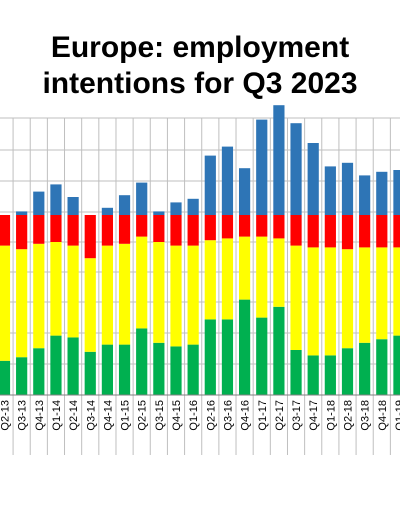 Image resolution: width=400 pixels, height=516 pixels. What do you see at coordinates (200, 47) in the screenshot?
I see `chart-title-line-1: Europe: employment` at bounding box center [200, 47].